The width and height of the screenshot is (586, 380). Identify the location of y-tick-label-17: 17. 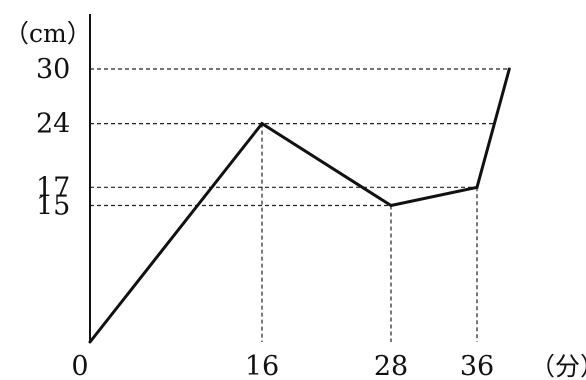
(53, 187).